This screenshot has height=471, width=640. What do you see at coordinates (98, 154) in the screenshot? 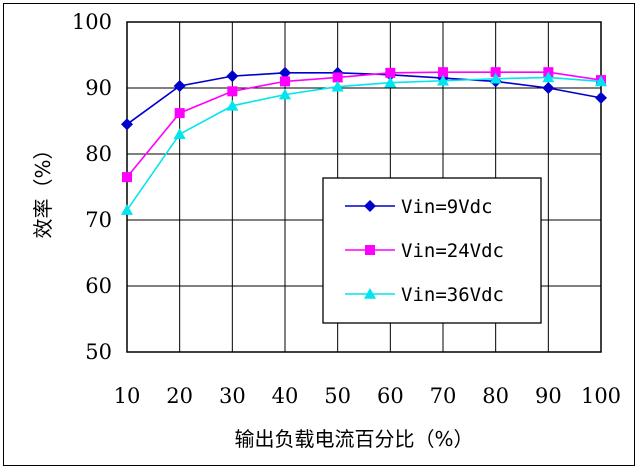
I see `y-tick-80: 80` at bounding box center [98, 154].